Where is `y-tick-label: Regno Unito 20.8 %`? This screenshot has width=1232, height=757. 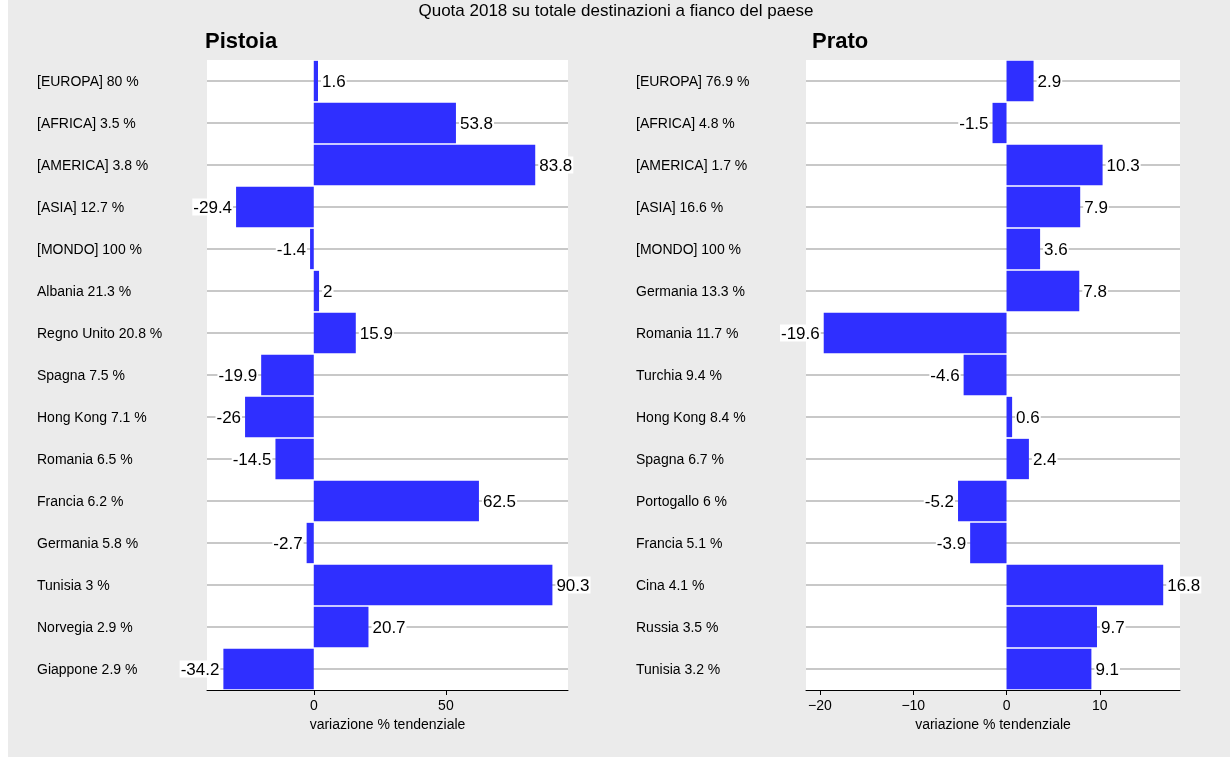
y-tick-label: Regno Unito 20.8 % is located at coordinates (100, 333).